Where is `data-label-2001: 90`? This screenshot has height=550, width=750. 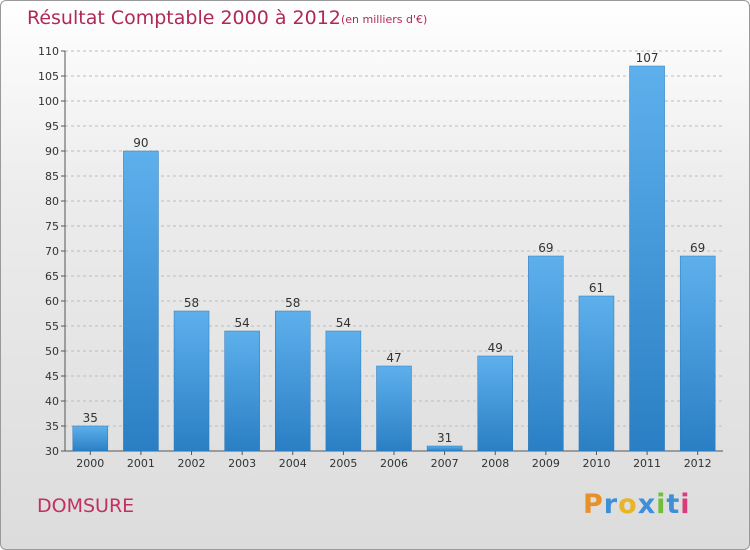 data-label-2001: 90 is located at coordinates (140, 143).